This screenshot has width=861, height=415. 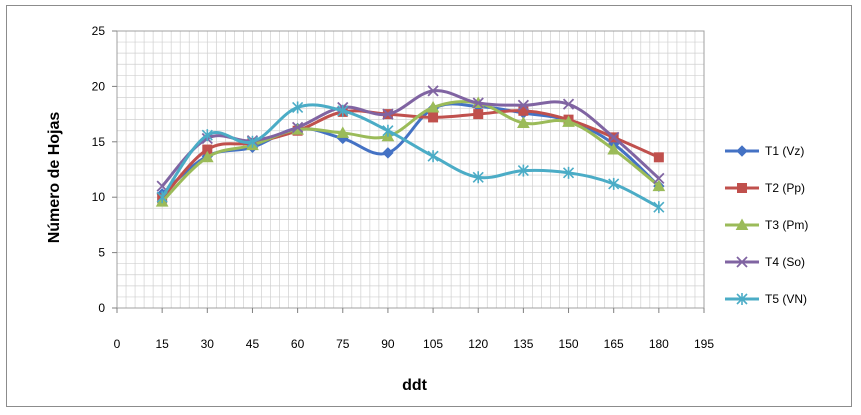 I want to click on y-tick-label: 10, so click(x=99, y=197).